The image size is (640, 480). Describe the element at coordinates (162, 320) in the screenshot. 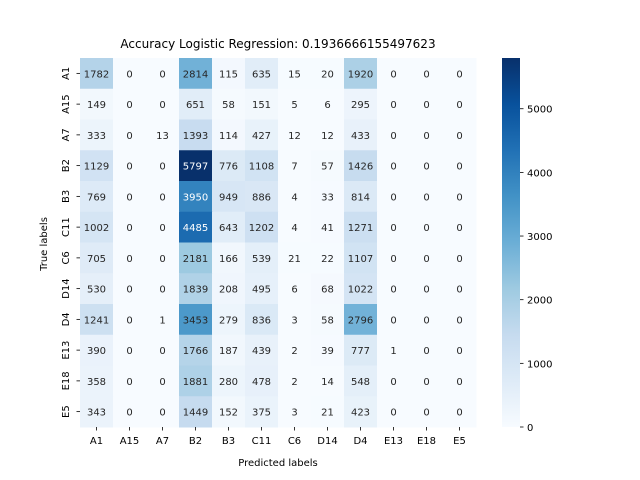

I see `cell-value-label: 1` at that location.